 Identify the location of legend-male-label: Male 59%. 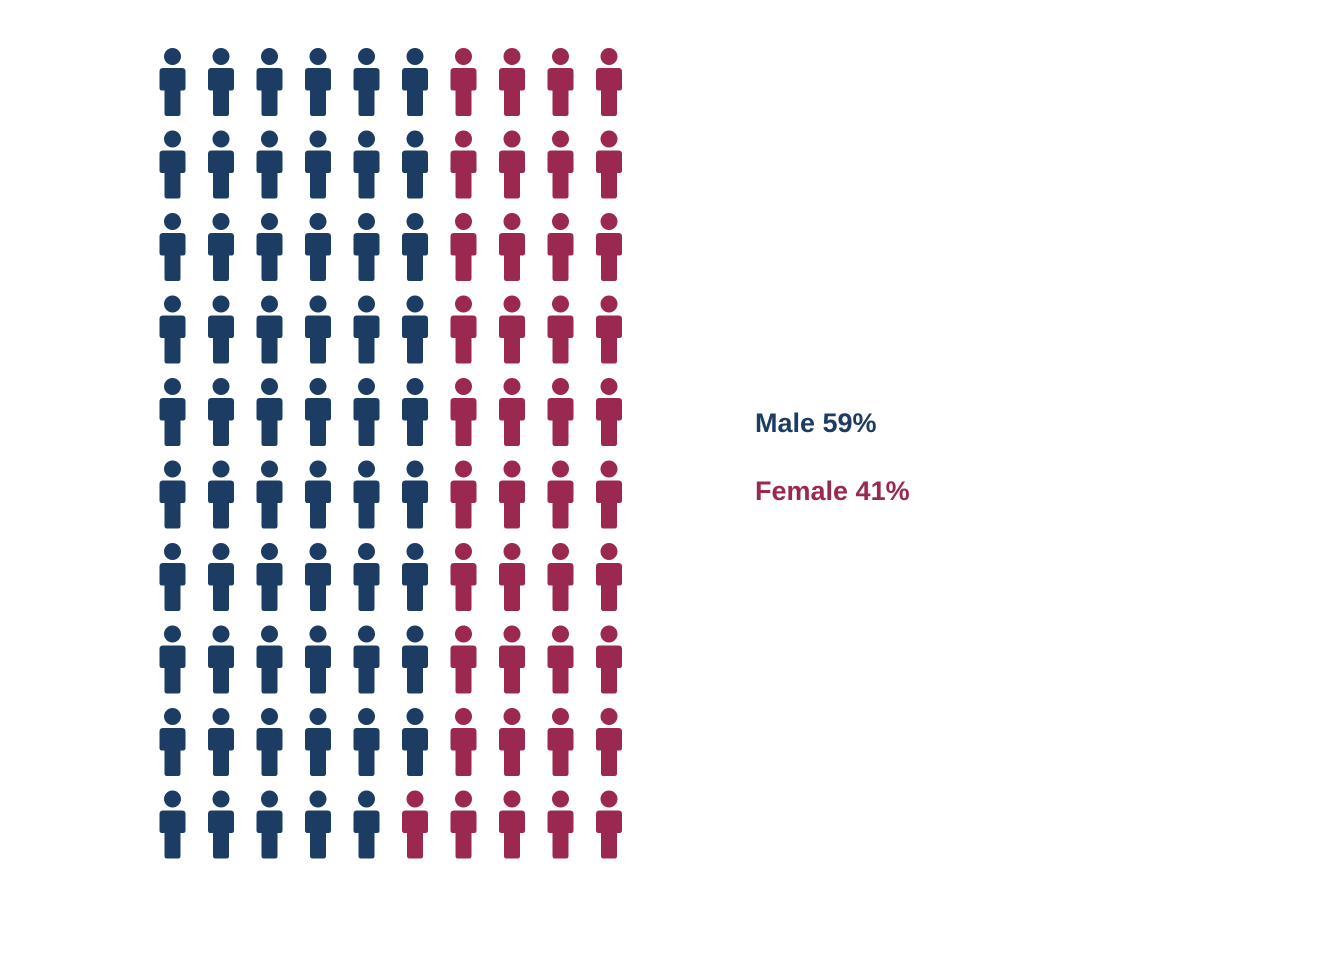
(816, 423).